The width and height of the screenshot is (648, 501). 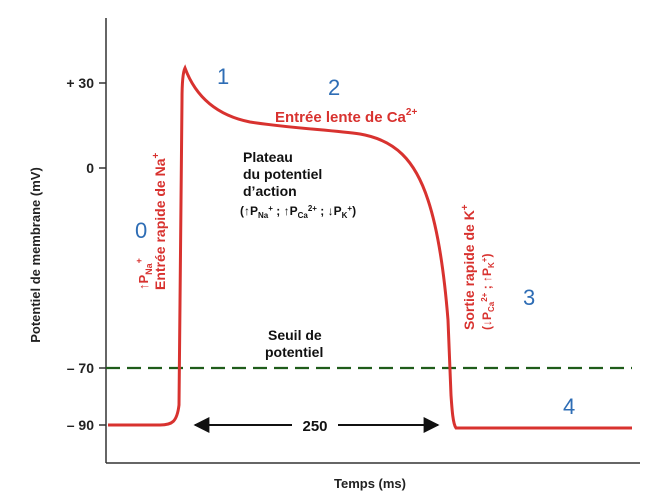 What do you see at coordinates (370, 483) in the screenshot?
I see `x-axis-title: Temps (ms)` at bounding box center [370, 483].